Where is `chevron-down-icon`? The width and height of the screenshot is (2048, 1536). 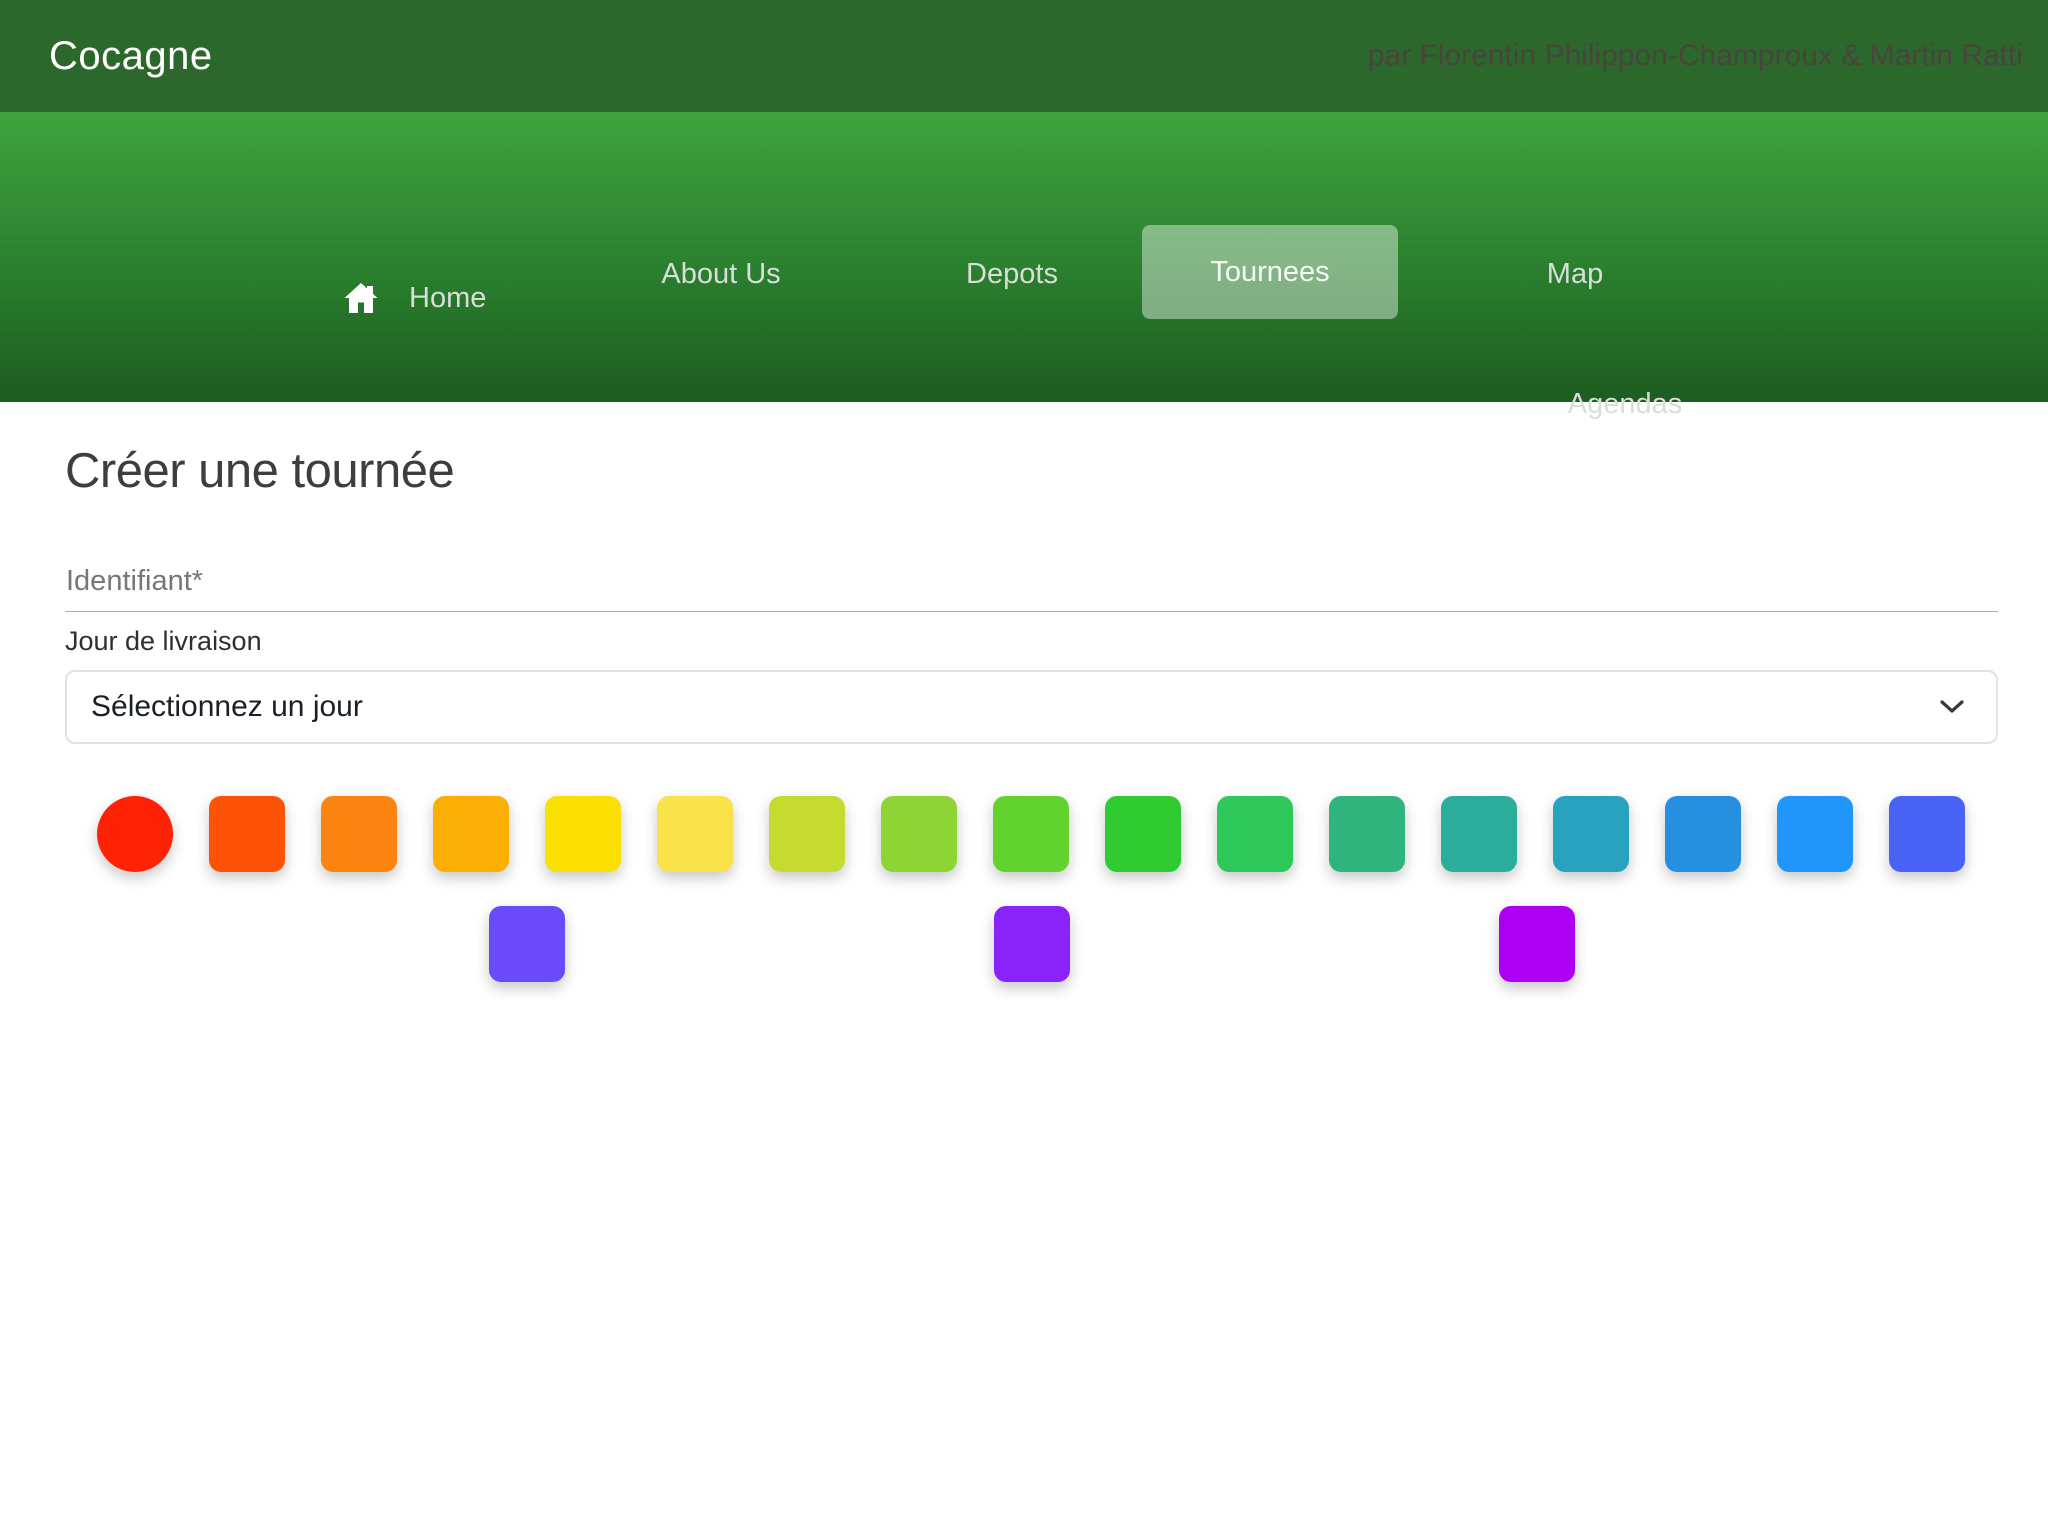
chevron-down-icon is located at coordinates (1952, 707).